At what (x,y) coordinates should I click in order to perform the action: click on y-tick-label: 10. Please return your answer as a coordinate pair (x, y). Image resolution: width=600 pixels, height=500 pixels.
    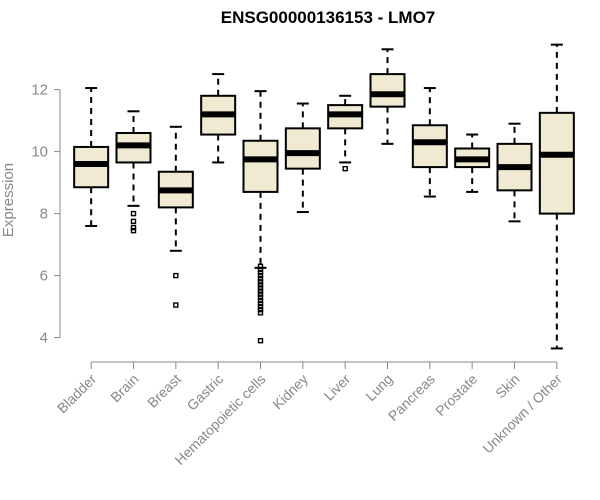
    Looking at the image, I should click on (39, 152).